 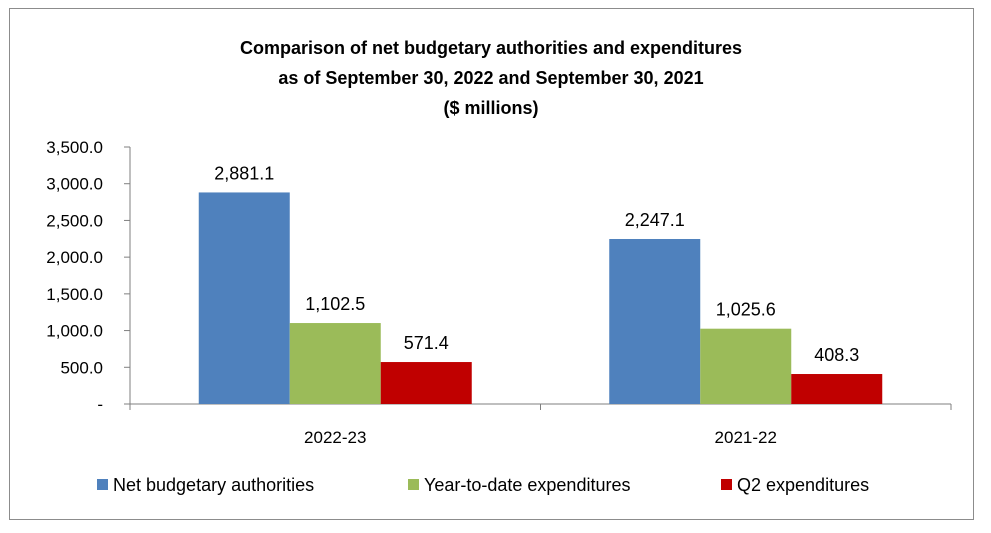 I want to click on y-tick-label: -, so click(x=100, y=404).